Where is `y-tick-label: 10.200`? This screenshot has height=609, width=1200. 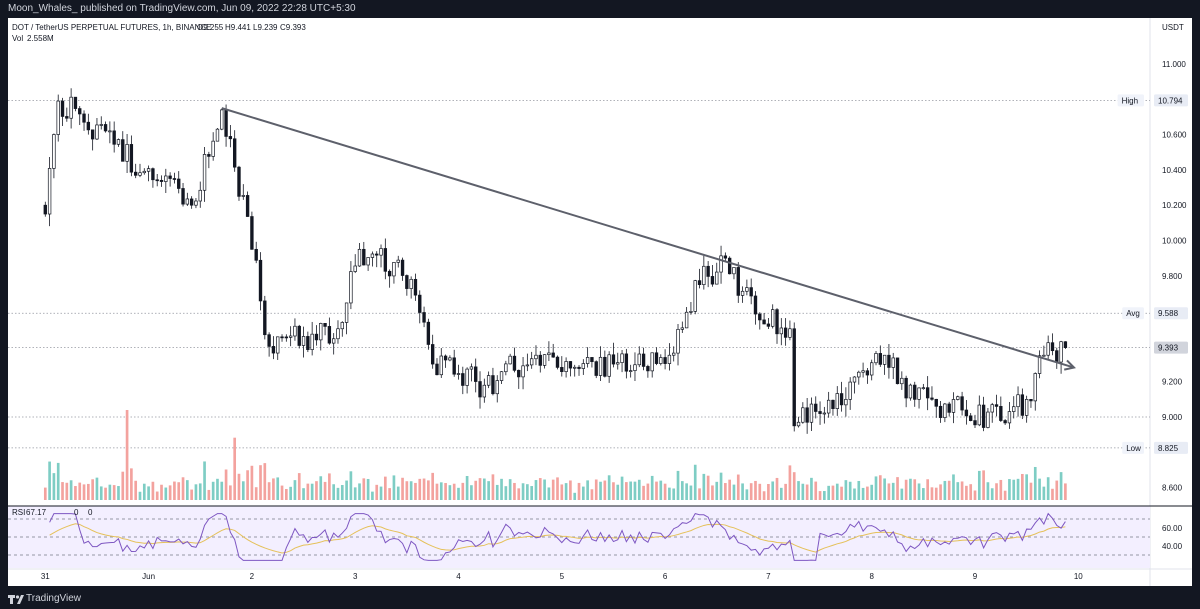 y-tick-label: 10.200 is located at coordinates (1174, 205).